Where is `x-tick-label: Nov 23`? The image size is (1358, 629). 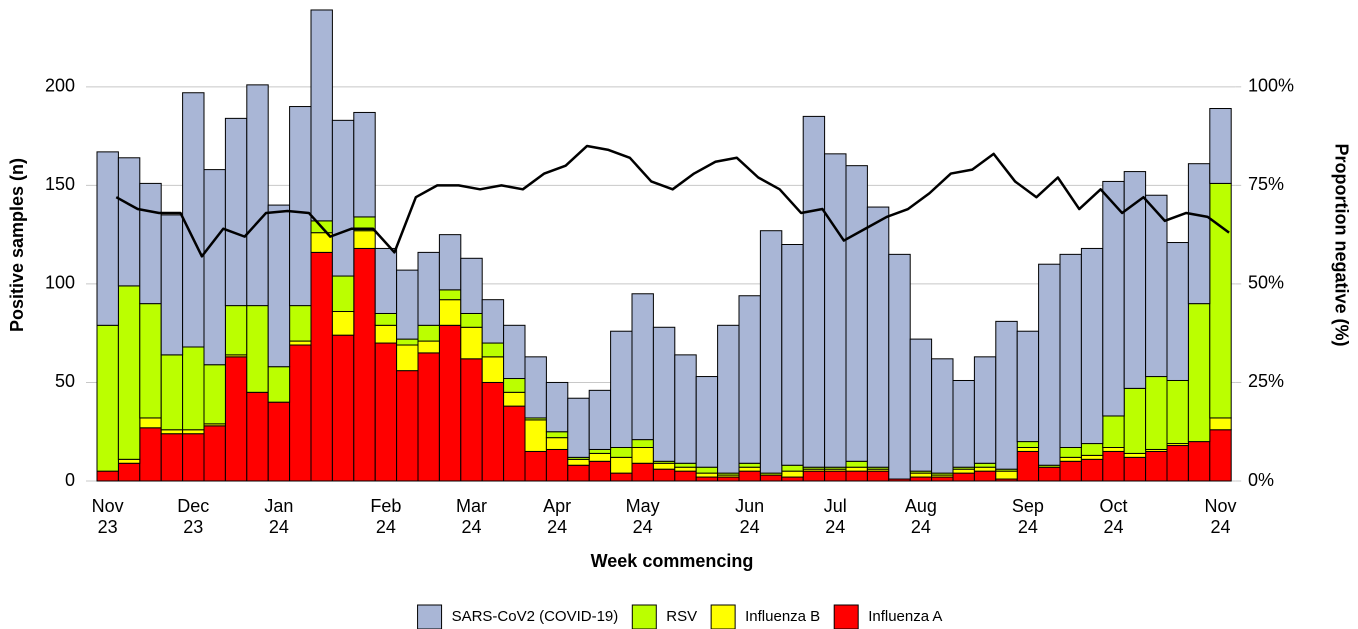 x-tick-label: Nov 23 is located at coordinates (107, 516).